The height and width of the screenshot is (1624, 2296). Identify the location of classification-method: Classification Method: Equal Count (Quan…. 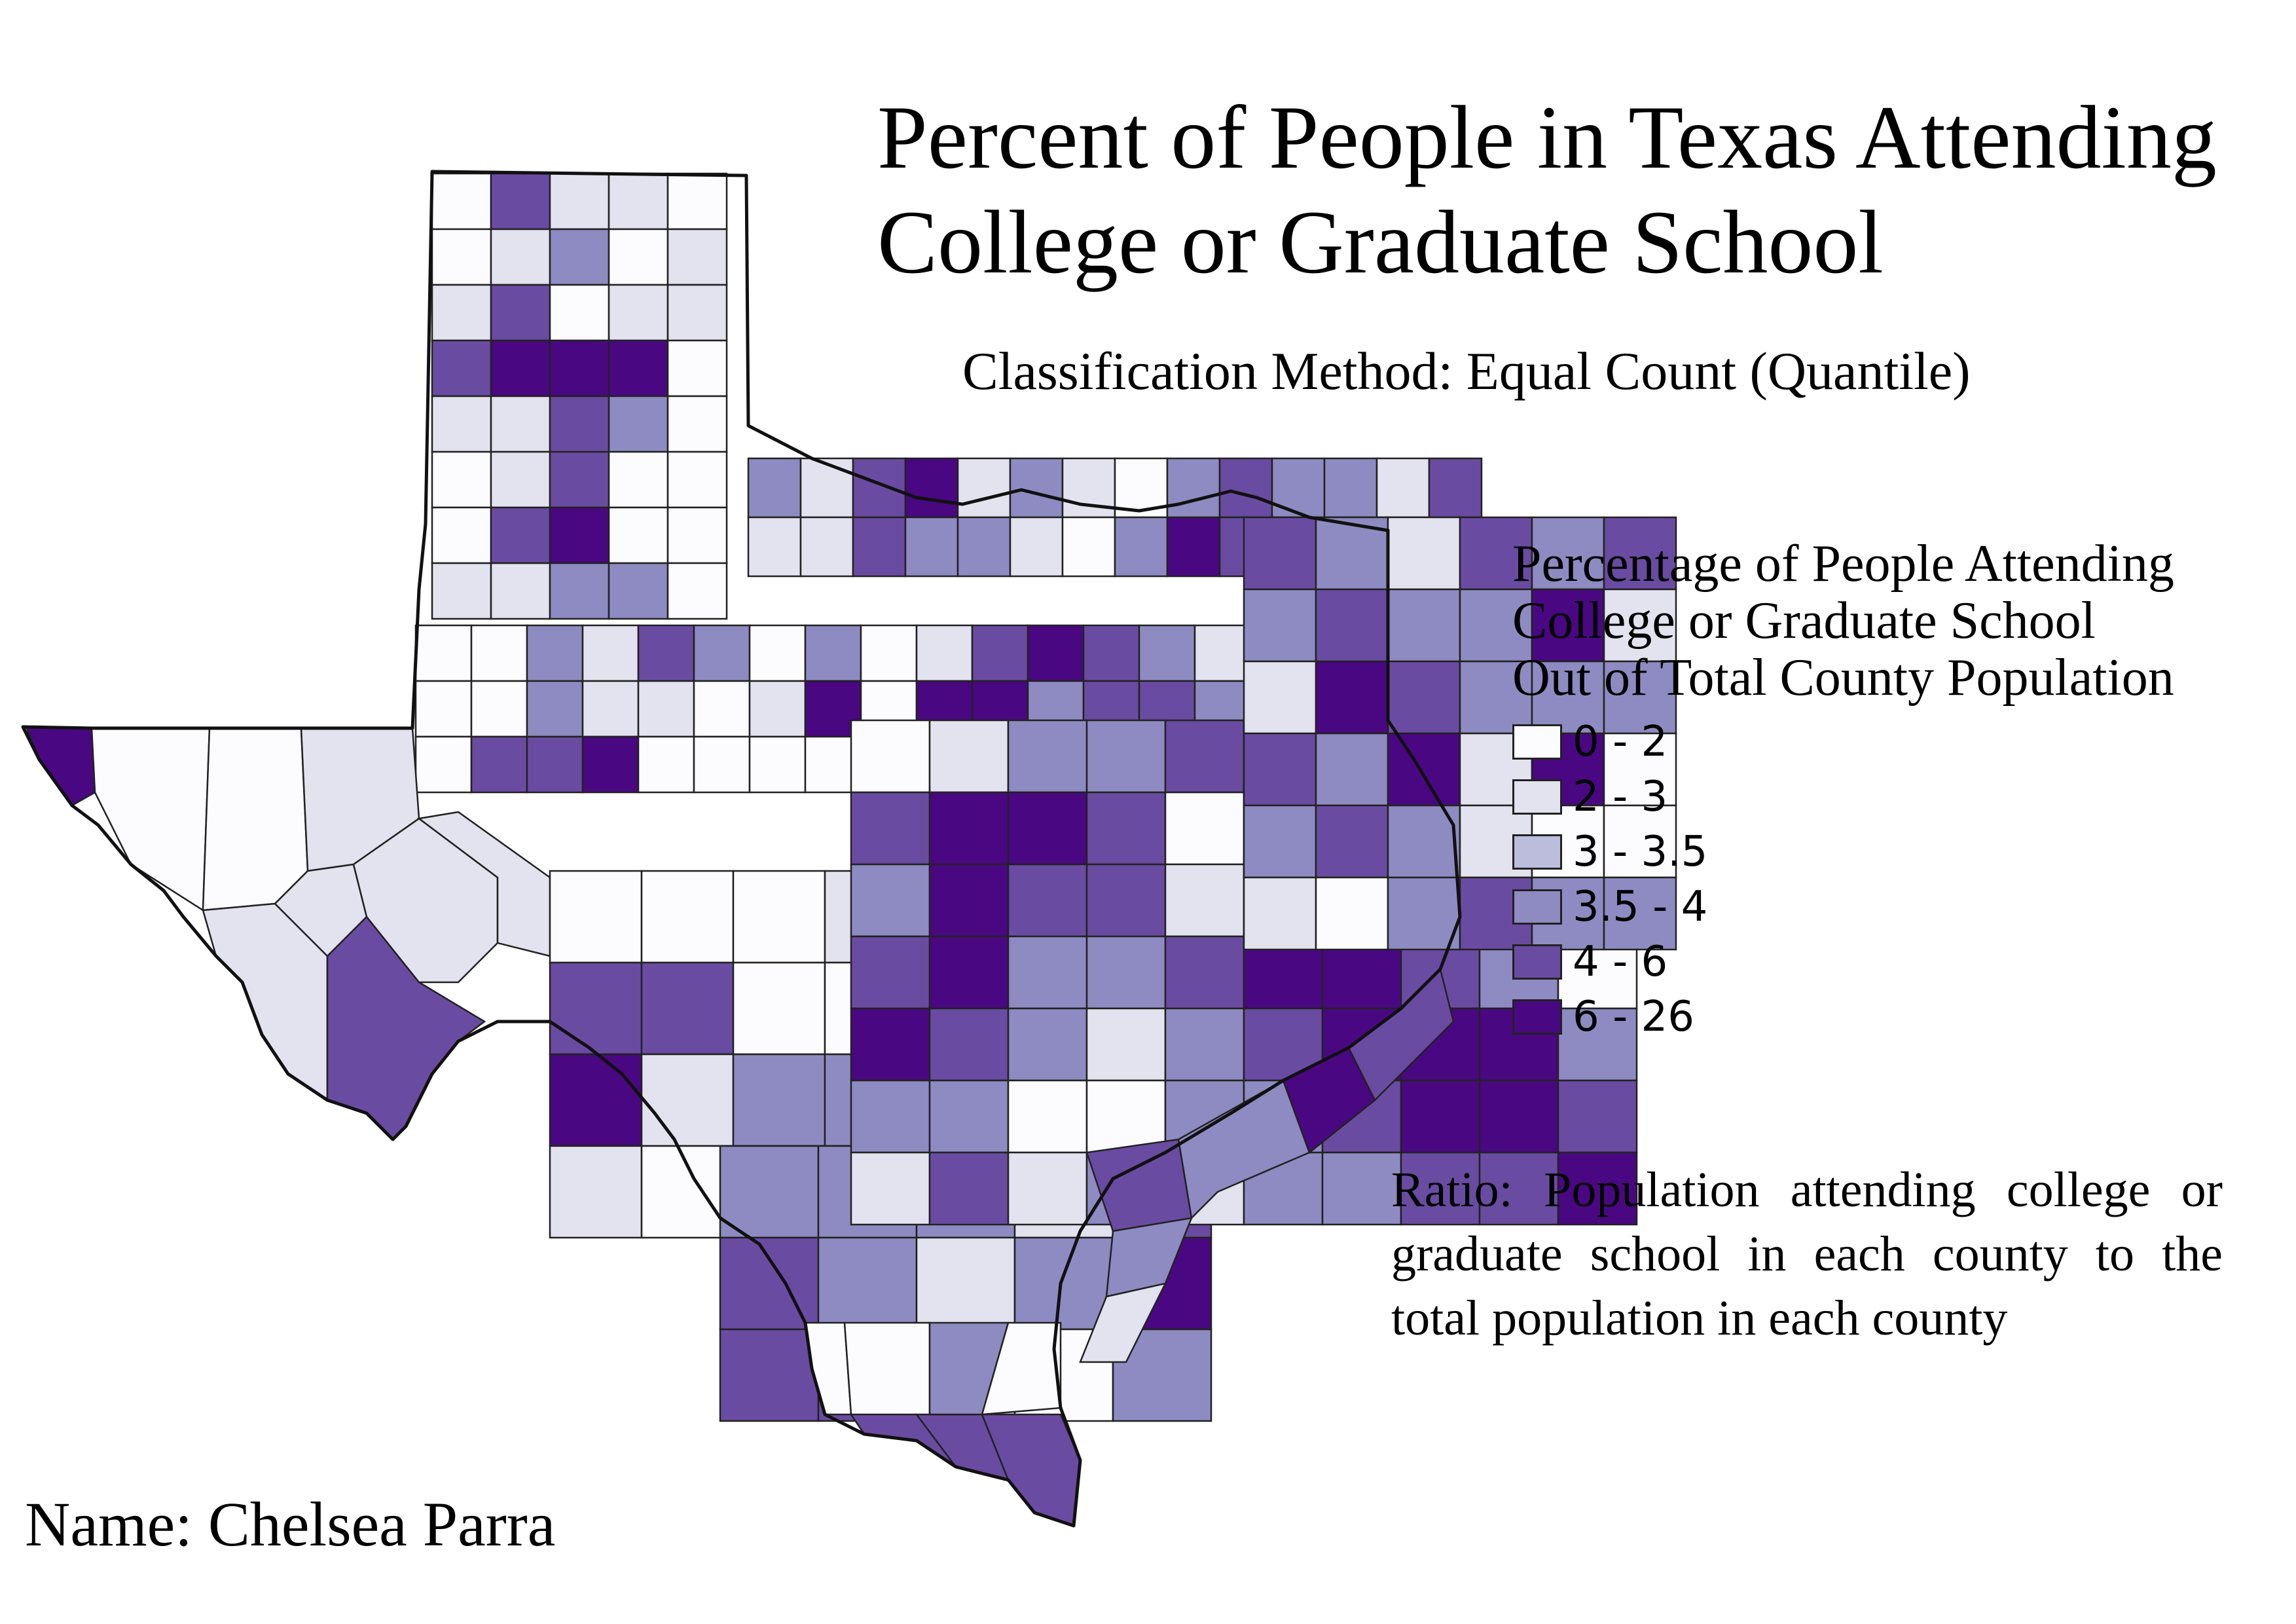
(1466, 371).